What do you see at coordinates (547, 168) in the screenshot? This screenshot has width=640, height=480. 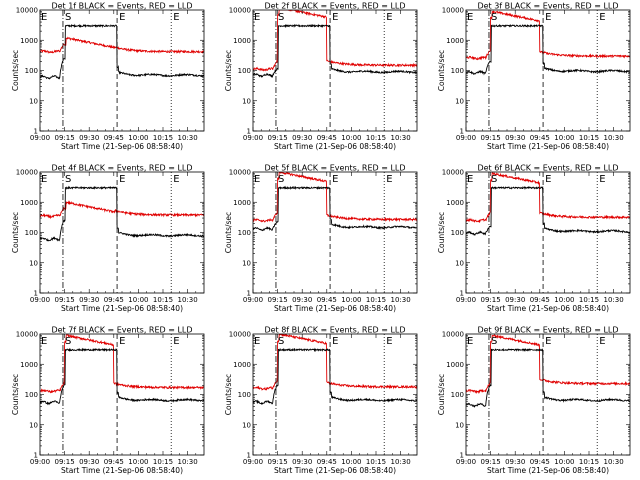 I see `panel-title: Det 6f BLACK = Events, RED = LLD` at bounding box center [547, 168].